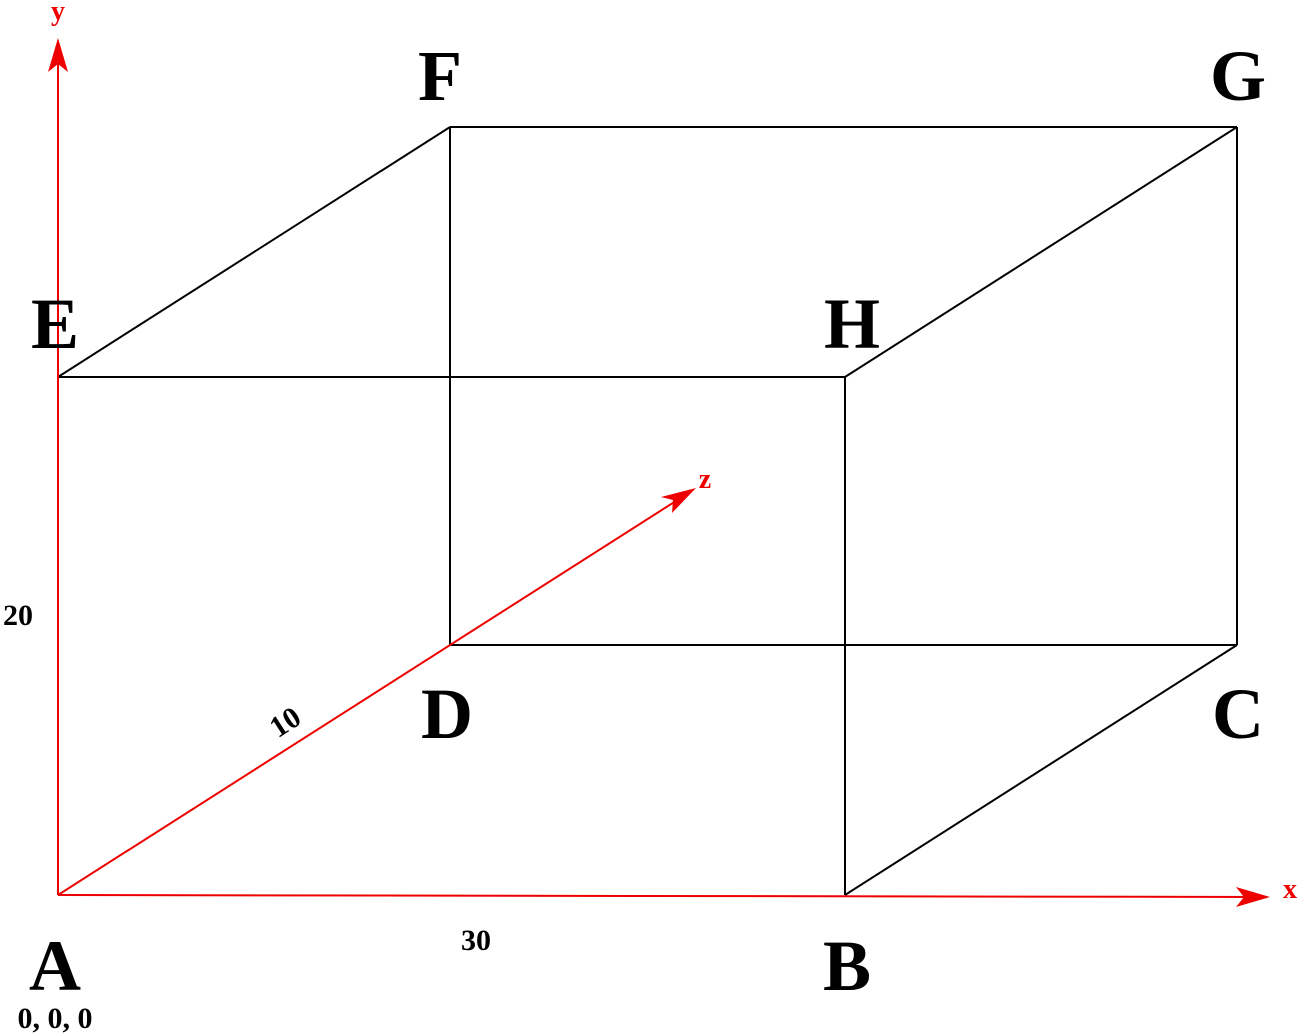 This screenshot has width=1302, height=1035. Describe the element at coordinates (852, 324) in the screenshot. I see `vertex-label: H` at that location.